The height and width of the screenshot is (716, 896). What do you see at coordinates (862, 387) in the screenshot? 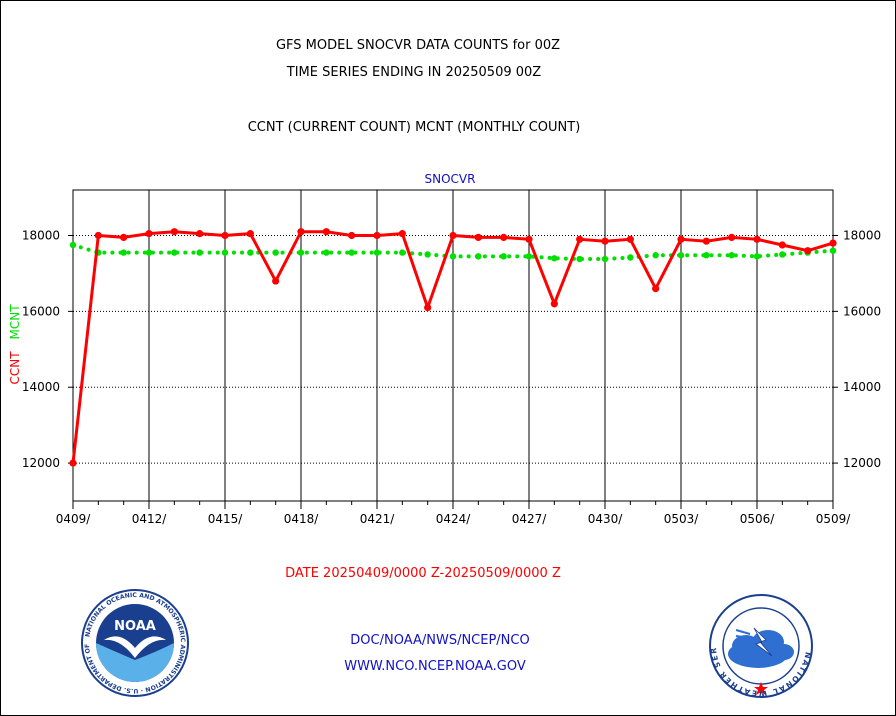
I see `y-tick-label-right: 14000` at bounding box center [862, 387].